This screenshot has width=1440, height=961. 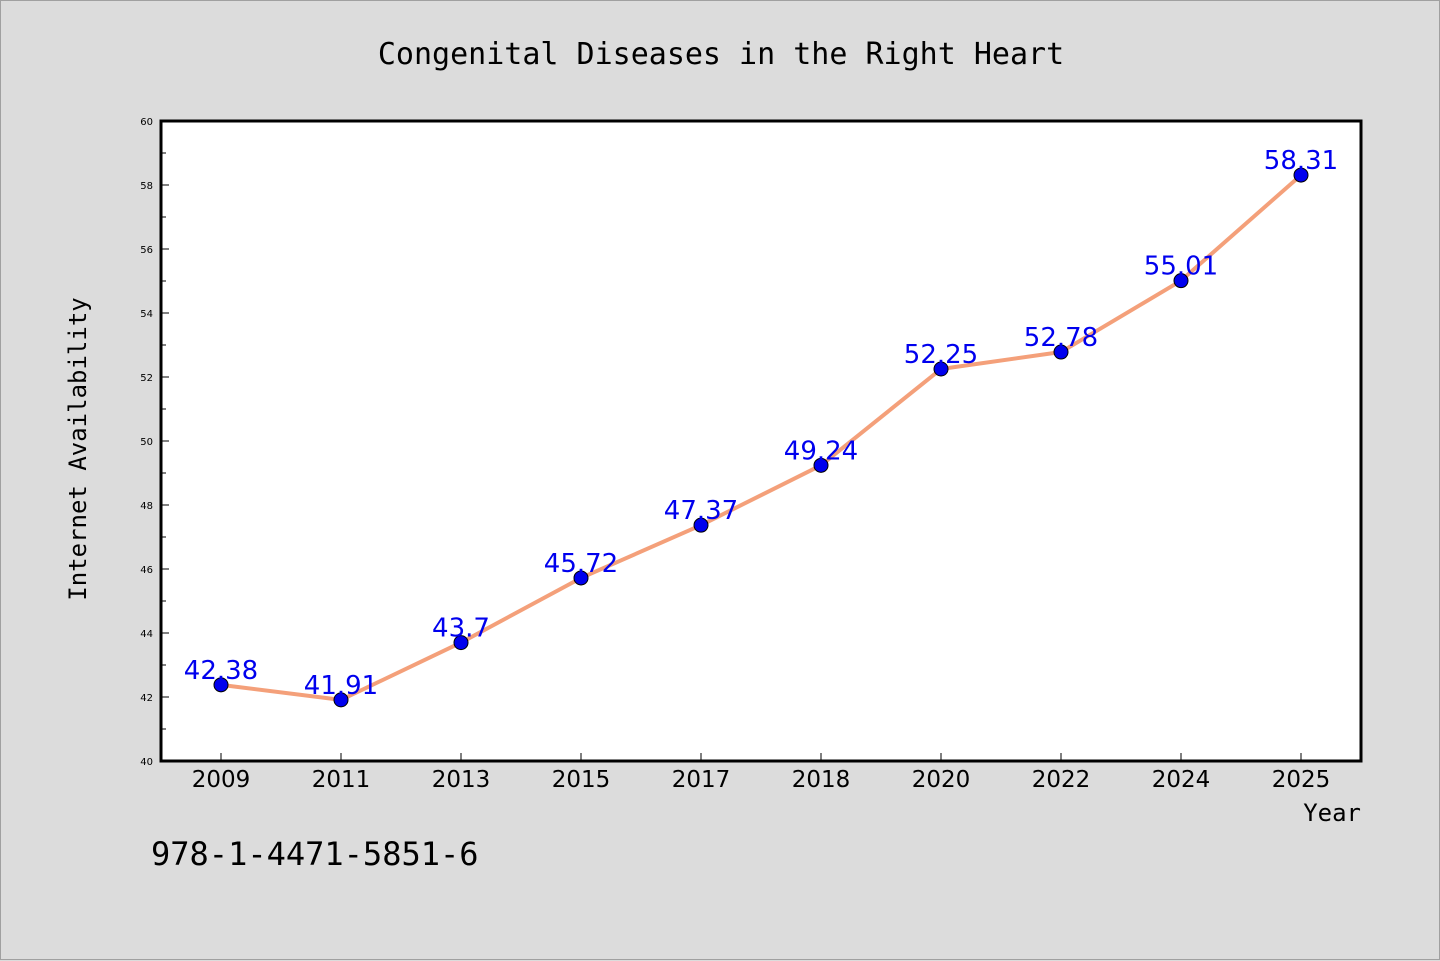 I want to click on data-label: 58.31, so click(x=1301, y=161).